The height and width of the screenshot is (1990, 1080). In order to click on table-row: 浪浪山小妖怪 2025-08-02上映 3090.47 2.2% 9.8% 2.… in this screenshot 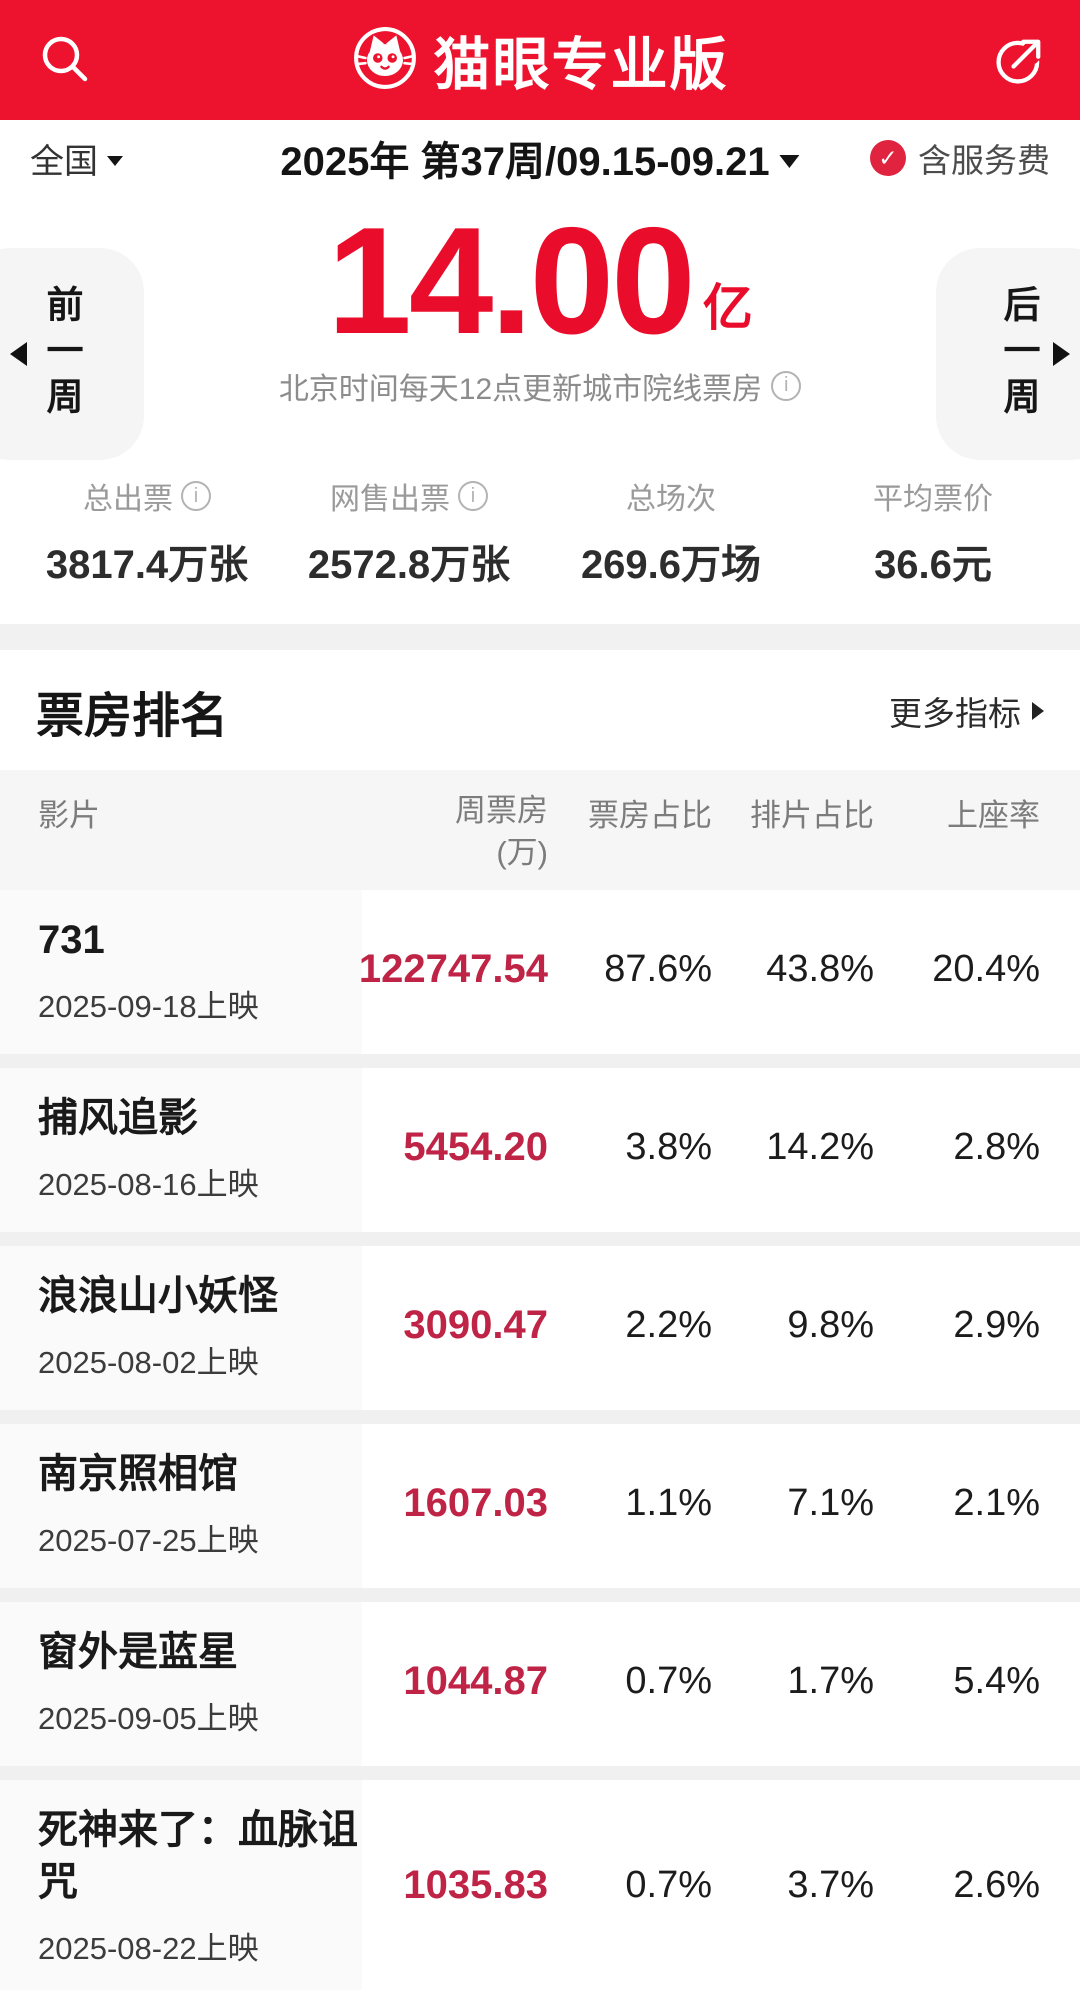, I will do `click(540, 1327)`.